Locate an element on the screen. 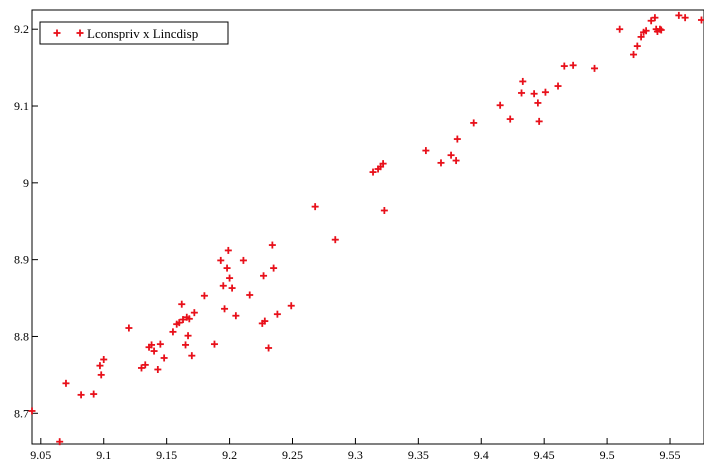 This screenshot has height=464, width=704. y-tick-label: 8.9 is located at coordinates (21, 260).